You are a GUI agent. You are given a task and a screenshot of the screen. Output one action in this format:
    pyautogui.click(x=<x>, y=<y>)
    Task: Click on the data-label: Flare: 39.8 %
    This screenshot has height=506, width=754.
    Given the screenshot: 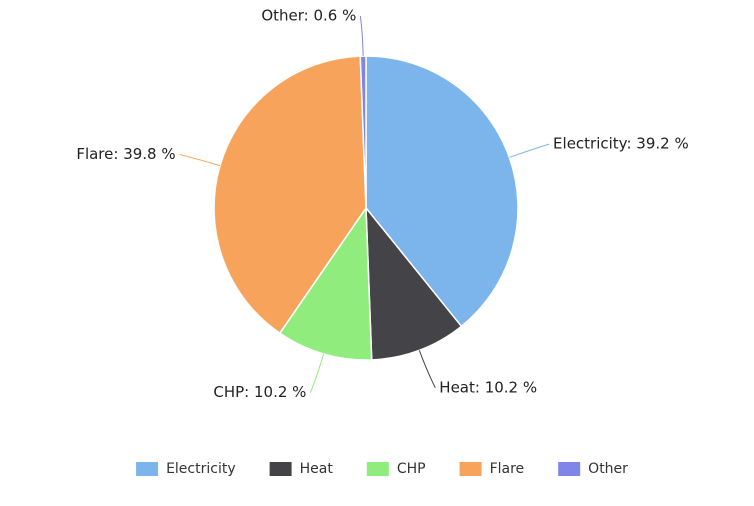 What is the action you would take?
    pyautogui.click(x=125, y=154)
    